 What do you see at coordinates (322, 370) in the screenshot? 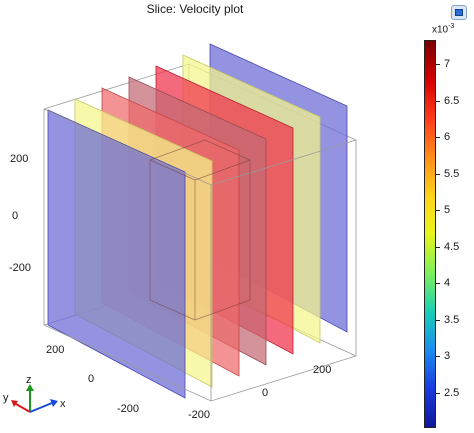
I see `x-tick-label: 200` at bounding box center [322, 370].